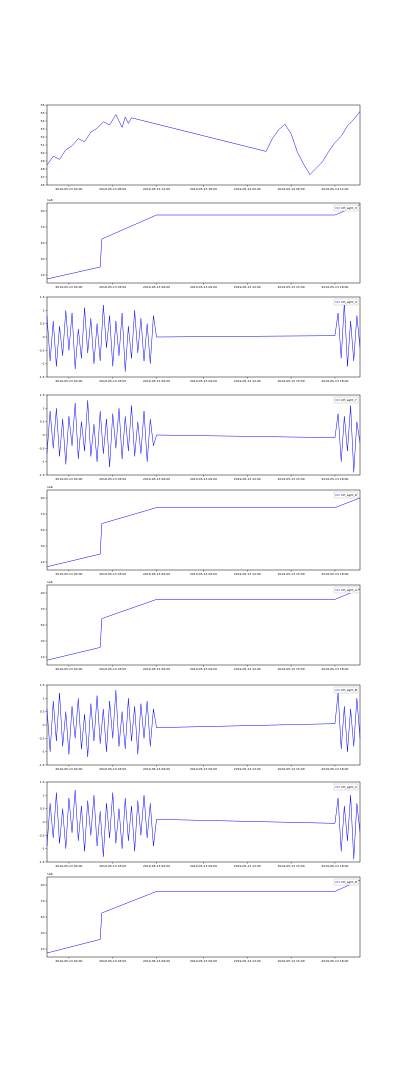 The width and height of the screenshot is (400, 1067). What do you see at coordinates (43, 177) in the screenshot?
I see `y-tick-label: 47` at bounding box center [43, 177].